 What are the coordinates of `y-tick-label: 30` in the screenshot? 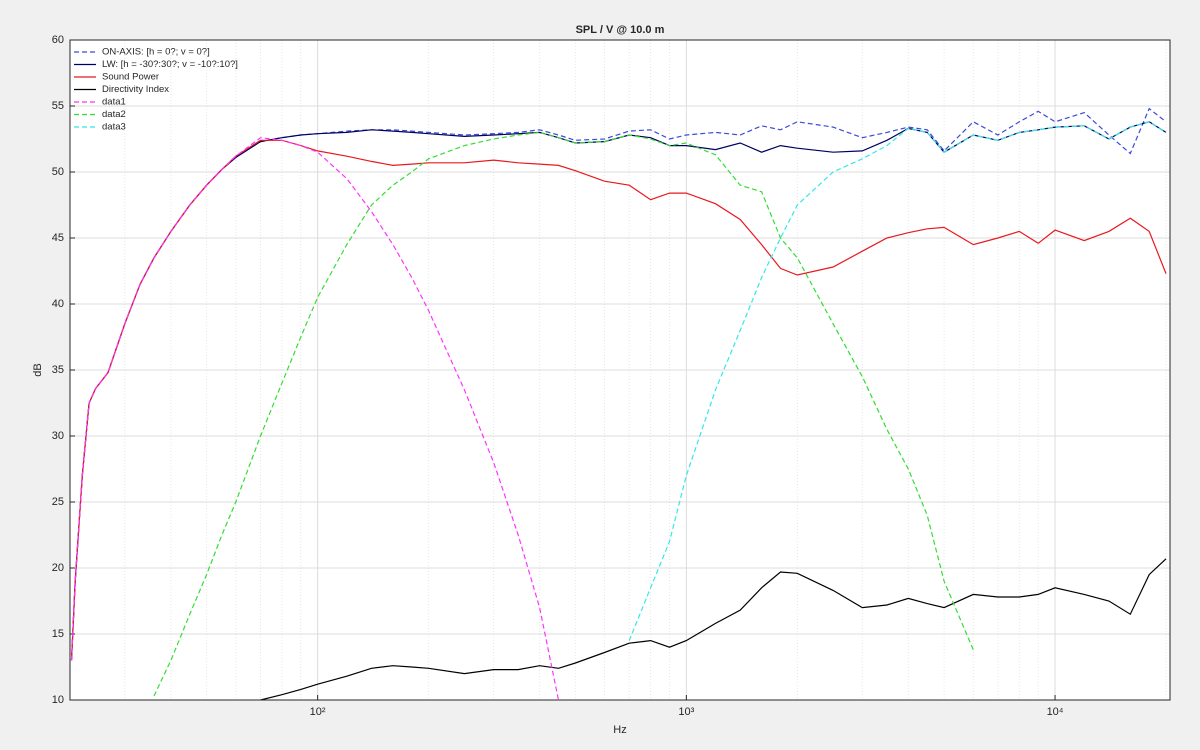 It's located at (58, 436).